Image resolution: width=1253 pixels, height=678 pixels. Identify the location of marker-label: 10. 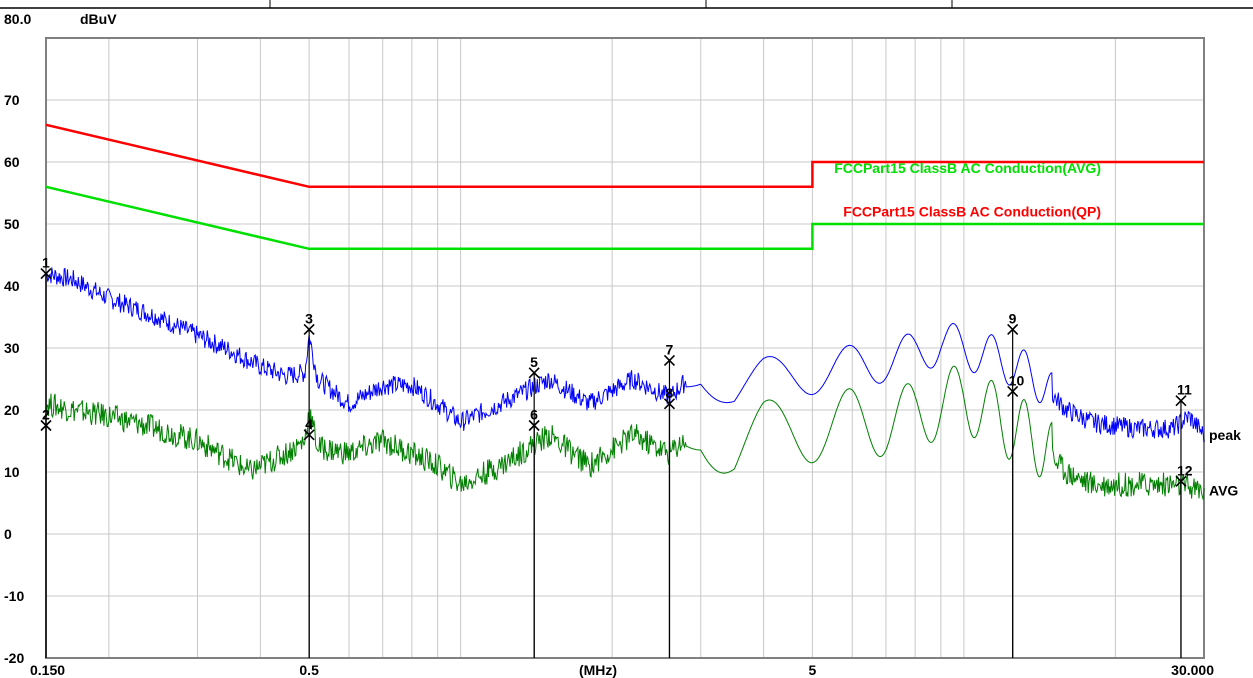
(1017, 380).